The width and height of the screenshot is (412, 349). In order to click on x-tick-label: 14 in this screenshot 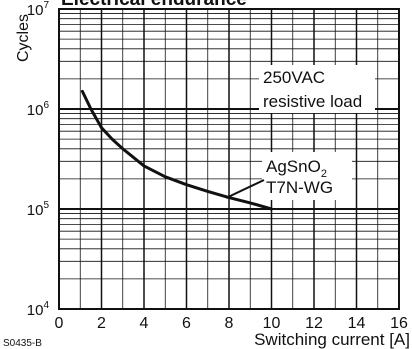, I will do `click(357, 323)`.